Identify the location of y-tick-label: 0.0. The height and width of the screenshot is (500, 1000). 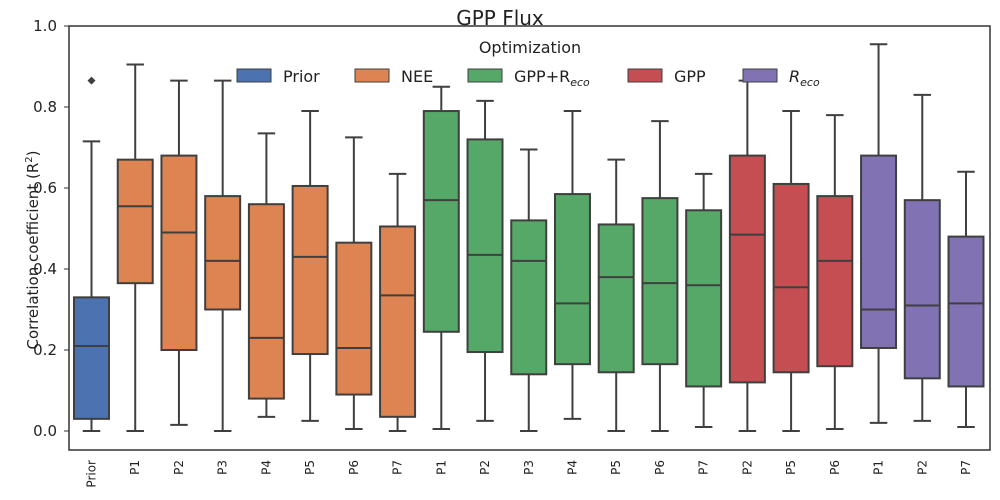
(45, 431).